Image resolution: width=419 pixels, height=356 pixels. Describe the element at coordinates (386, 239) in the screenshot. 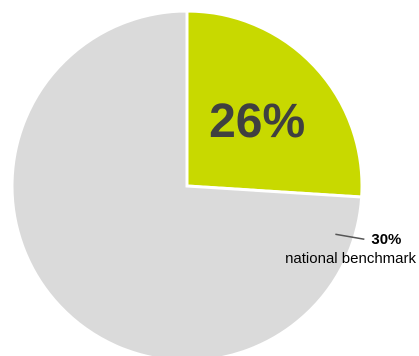

I see `benchmark-value-label: 30%` at that location.